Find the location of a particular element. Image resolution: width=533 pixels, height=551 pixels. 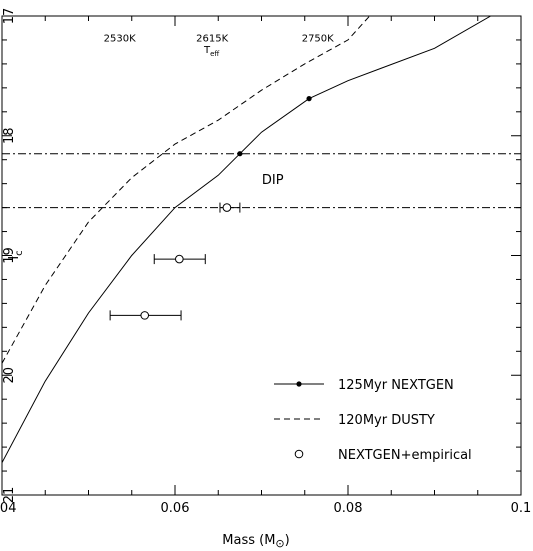

legend-label-nextgen: 125Myr NEXTGEN is located at coordinates (396, 385).